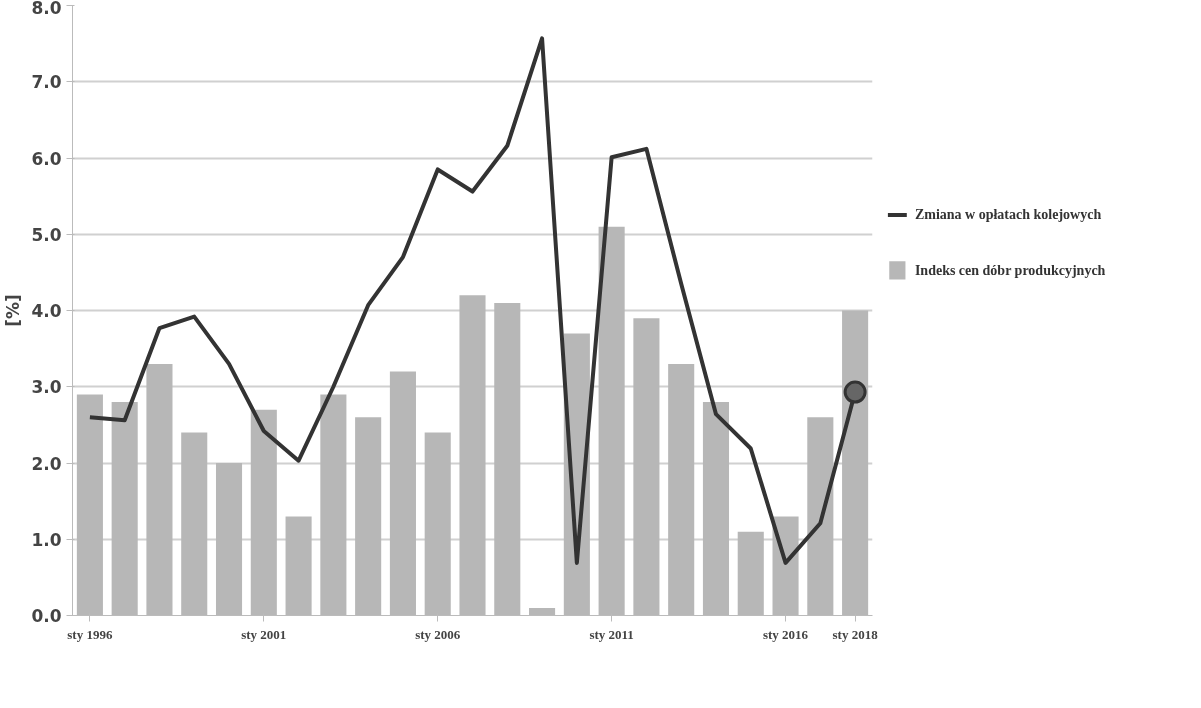 The image size is (1201, 708). I want to click on y-axis-title: [%], so click(13, 310).